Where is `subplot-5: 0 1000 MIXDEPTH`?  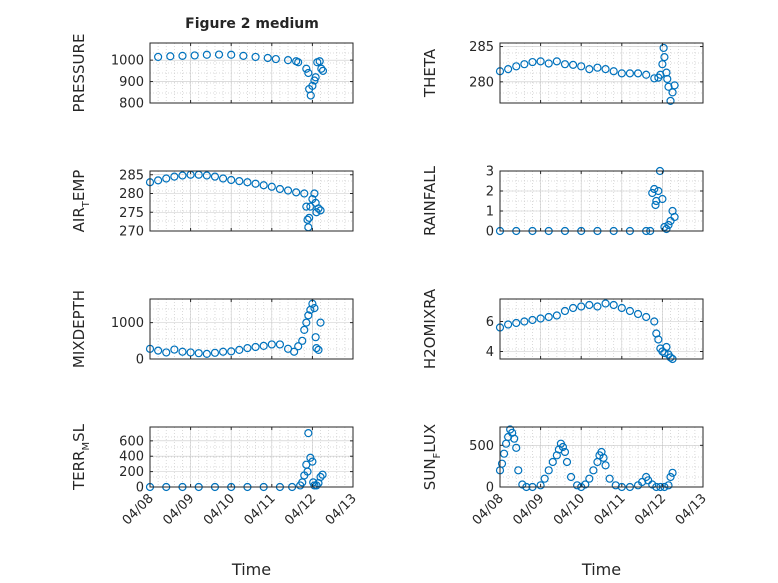
subplot-5: 0 1000 MIXDEPTH is located at coordinates (212, 329).